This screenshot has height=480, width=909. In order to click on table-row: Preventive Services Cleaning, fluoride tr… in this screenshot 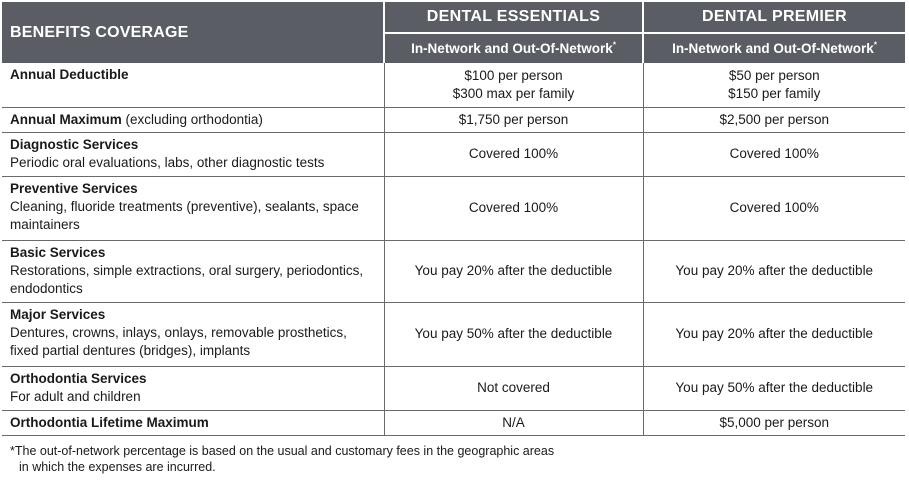, I will do `click(453, 208)`.